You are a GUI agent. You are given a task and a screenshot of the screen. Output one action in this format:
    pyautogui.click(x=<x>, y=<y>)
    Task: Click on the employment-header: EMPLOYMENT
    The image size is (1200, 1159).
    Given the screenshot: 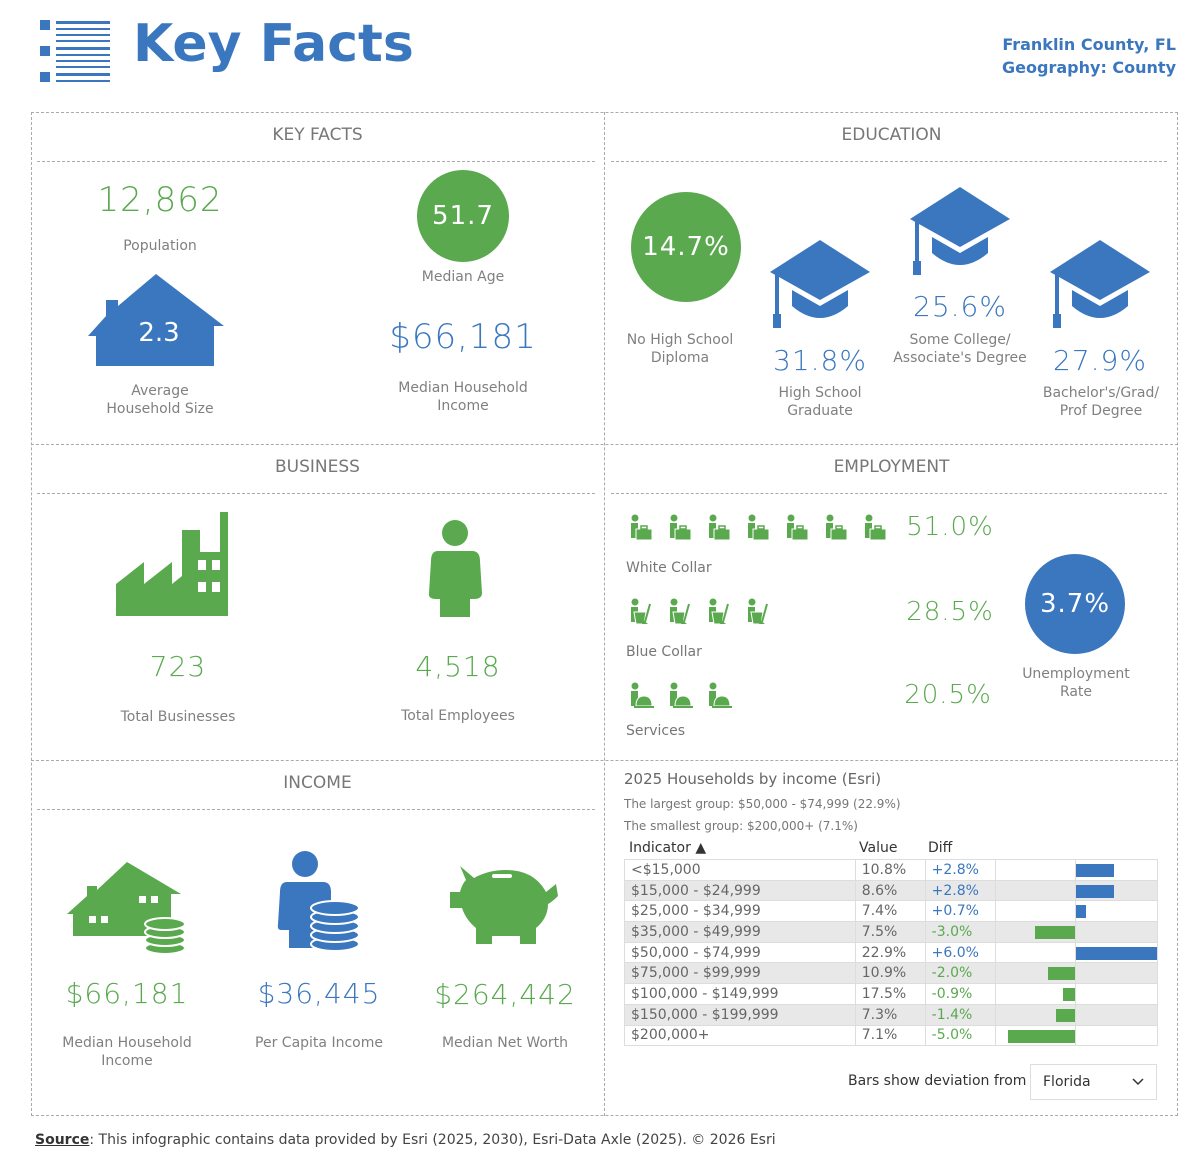 What is the action you would take?
    pyautogui.click(x=891, y=467)
    